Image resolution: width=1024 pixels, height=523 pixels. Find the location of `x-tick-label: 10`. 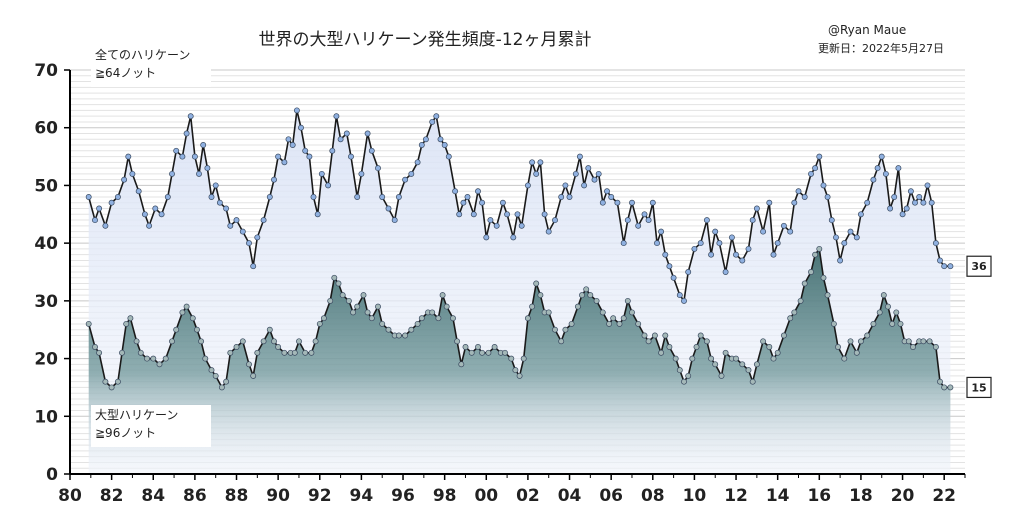

x-tick-label: 10 is located at coordinates (695, 496).